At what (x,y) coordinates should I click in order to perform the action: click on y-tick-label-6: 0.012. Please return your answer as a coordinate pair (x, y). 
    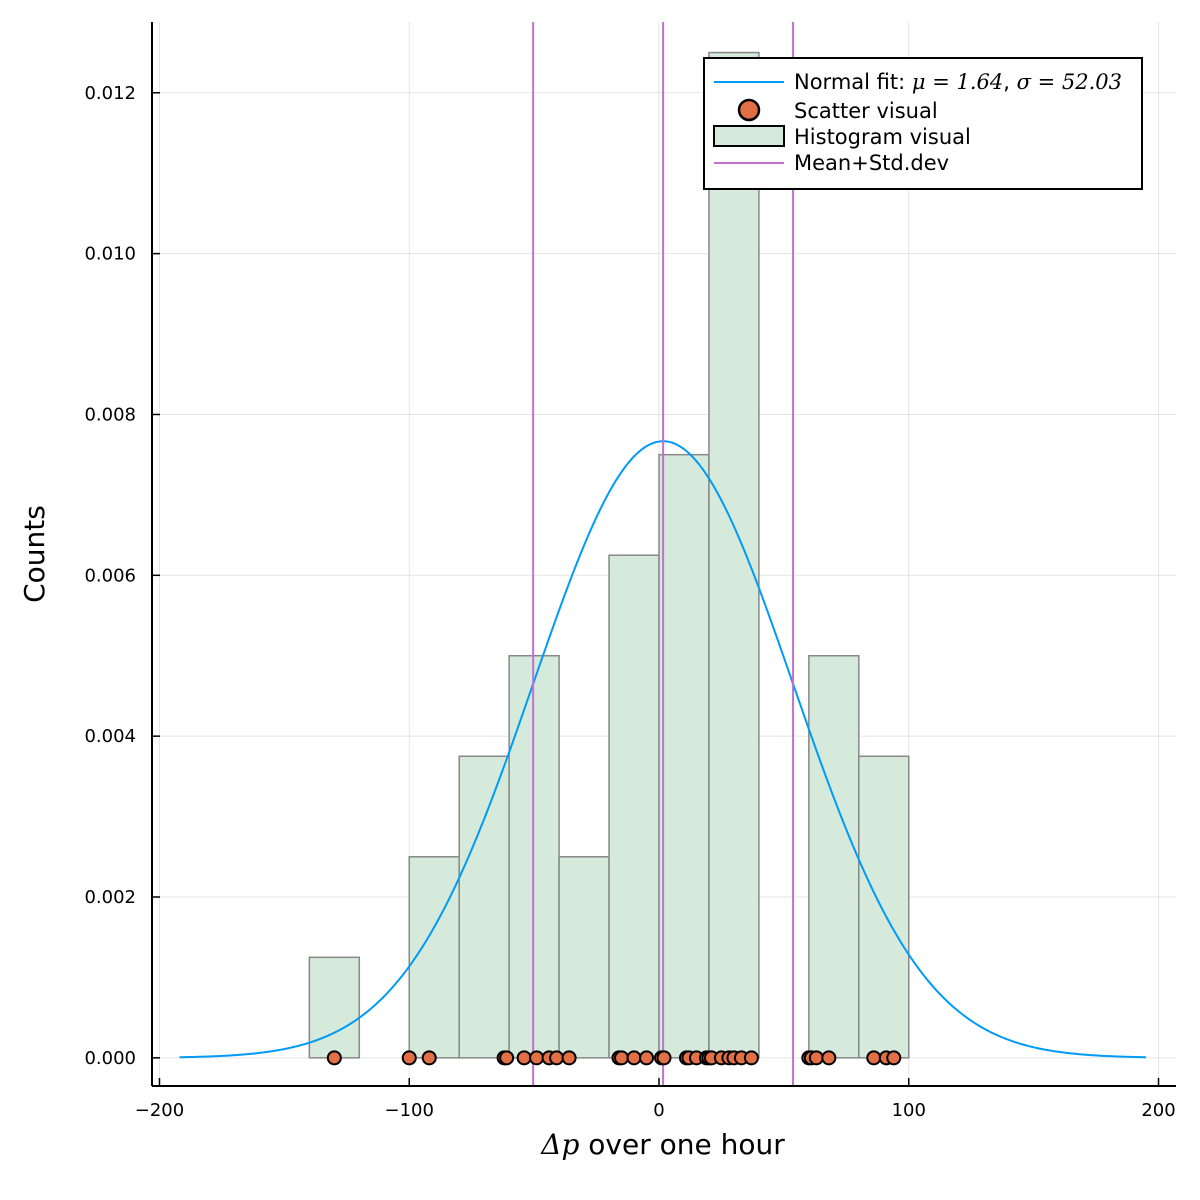
    Looking at the image, I should click on (110, 93).